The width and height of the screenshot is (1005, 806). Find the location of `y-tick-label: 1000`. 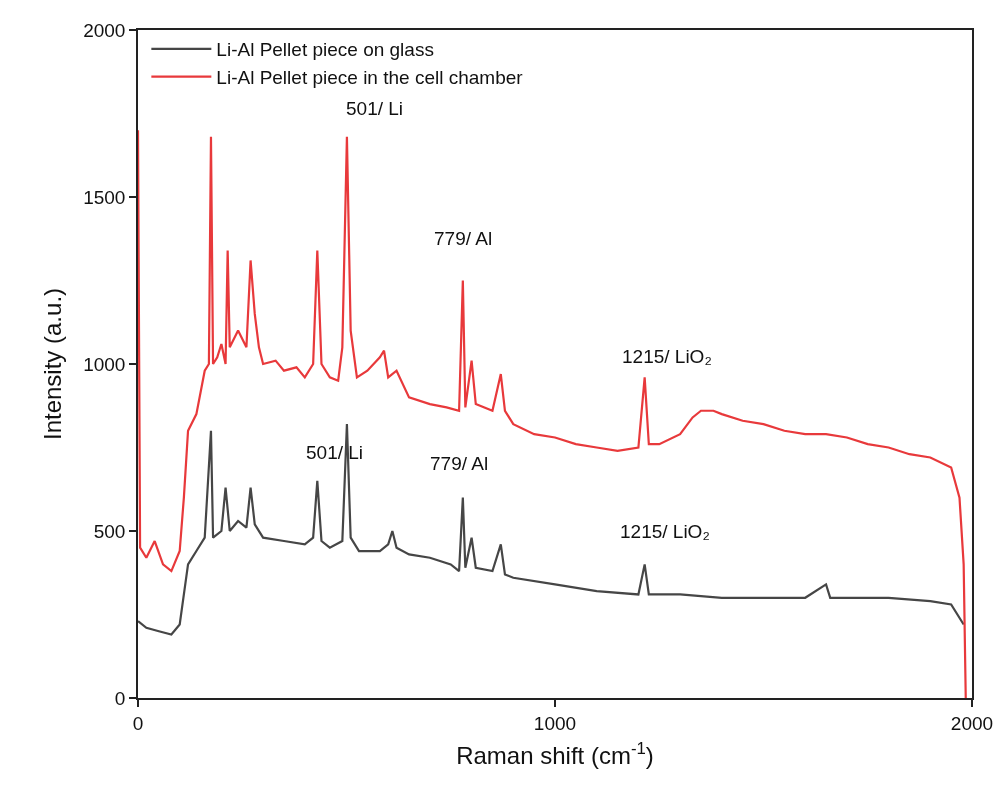

y-tick-label: 1000 is located at coordinates (104, 364).